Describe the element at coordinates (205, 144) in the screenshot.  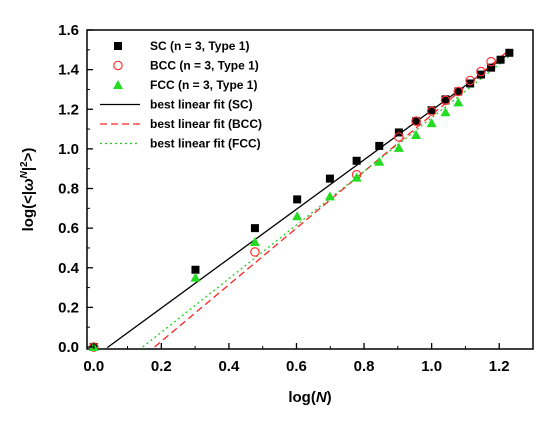
I see `legend-label: best linear fit (FCC)` at that location.